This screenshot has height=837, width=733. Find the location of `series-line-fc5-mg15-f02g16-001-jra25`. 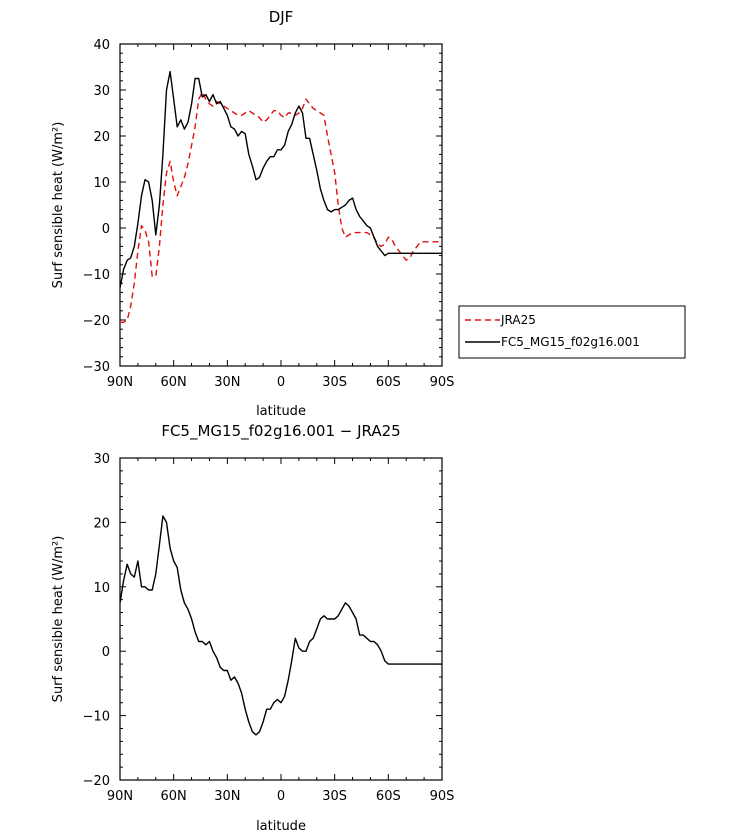

series-line-fc5-mg15-f02g16-001-jra25 is located at coordinates (280, 625).